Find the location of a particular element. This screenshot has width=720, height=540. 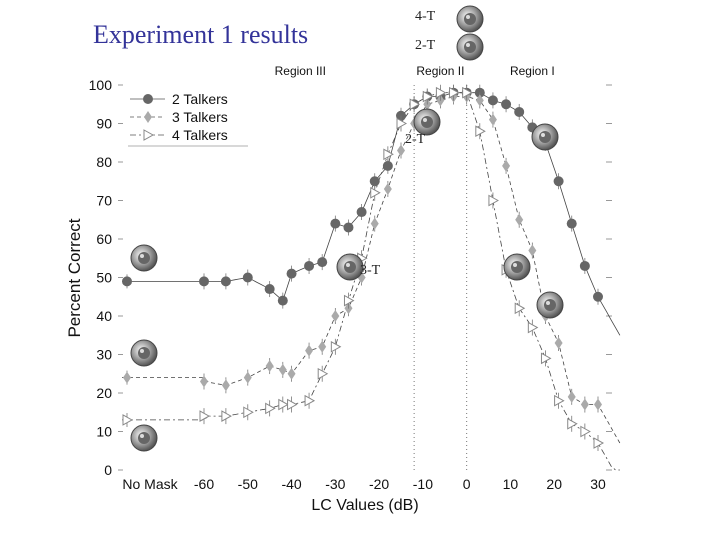

x-tick-label: -50 is located at coordinates (248, 484).